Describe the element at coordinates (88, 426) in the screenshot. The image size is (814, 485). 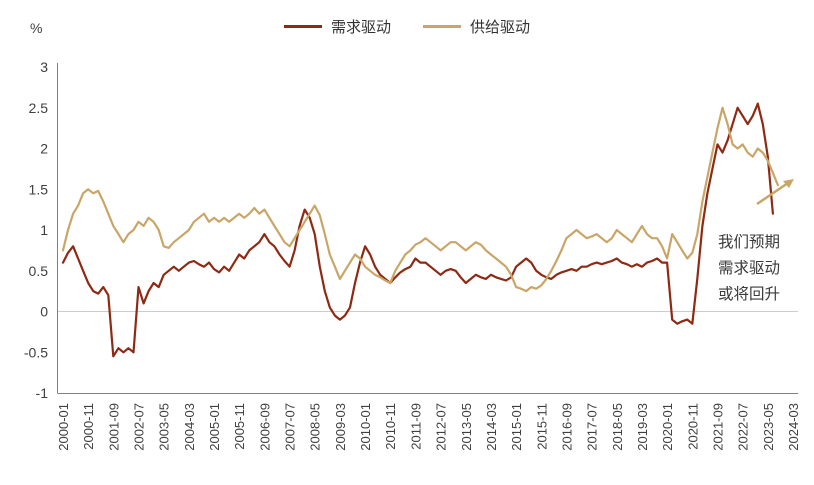
I see `svg-text: 2000-11` at that location.